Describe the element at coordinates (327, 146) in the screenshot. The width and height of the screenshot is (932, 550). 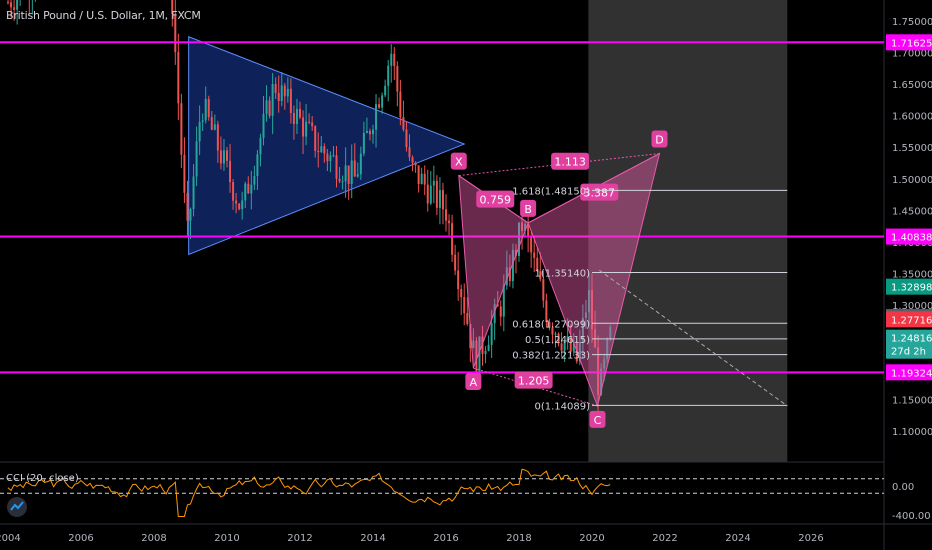
I see `triangle-shape` at that location.